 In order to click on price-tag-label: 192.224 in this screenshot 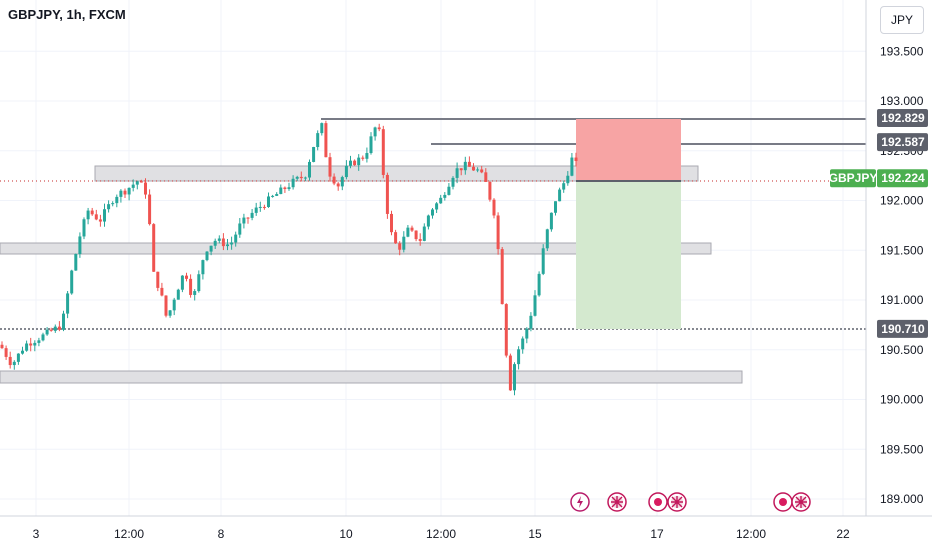, I will do `click(903, 178)`.